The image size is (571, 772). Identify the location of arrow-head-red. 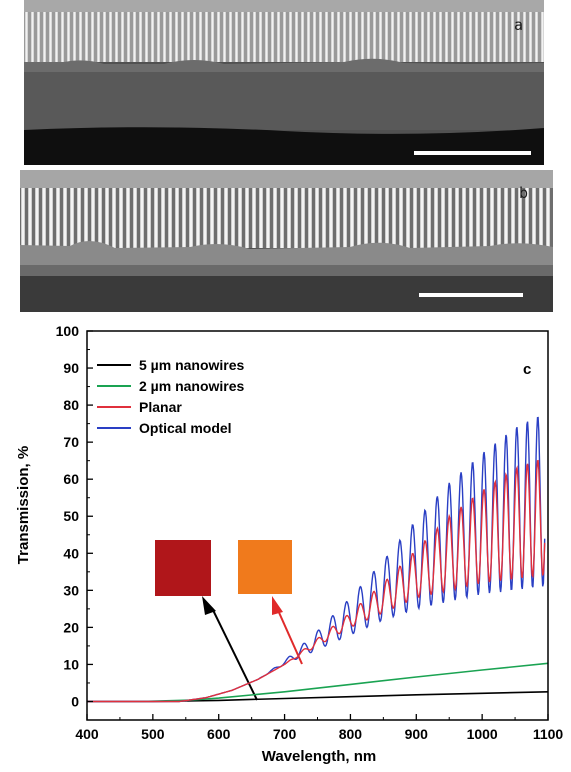
(277, 605).